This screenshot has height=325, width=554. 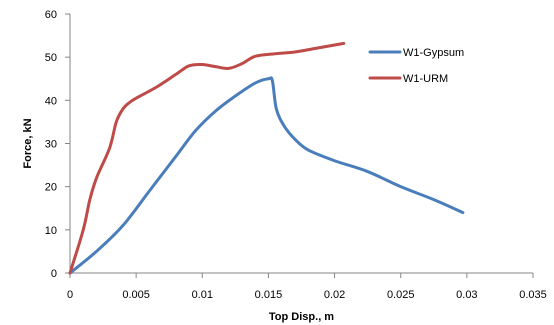 I want to click on legend-label: W1-URM, so click(x=425, y=79).